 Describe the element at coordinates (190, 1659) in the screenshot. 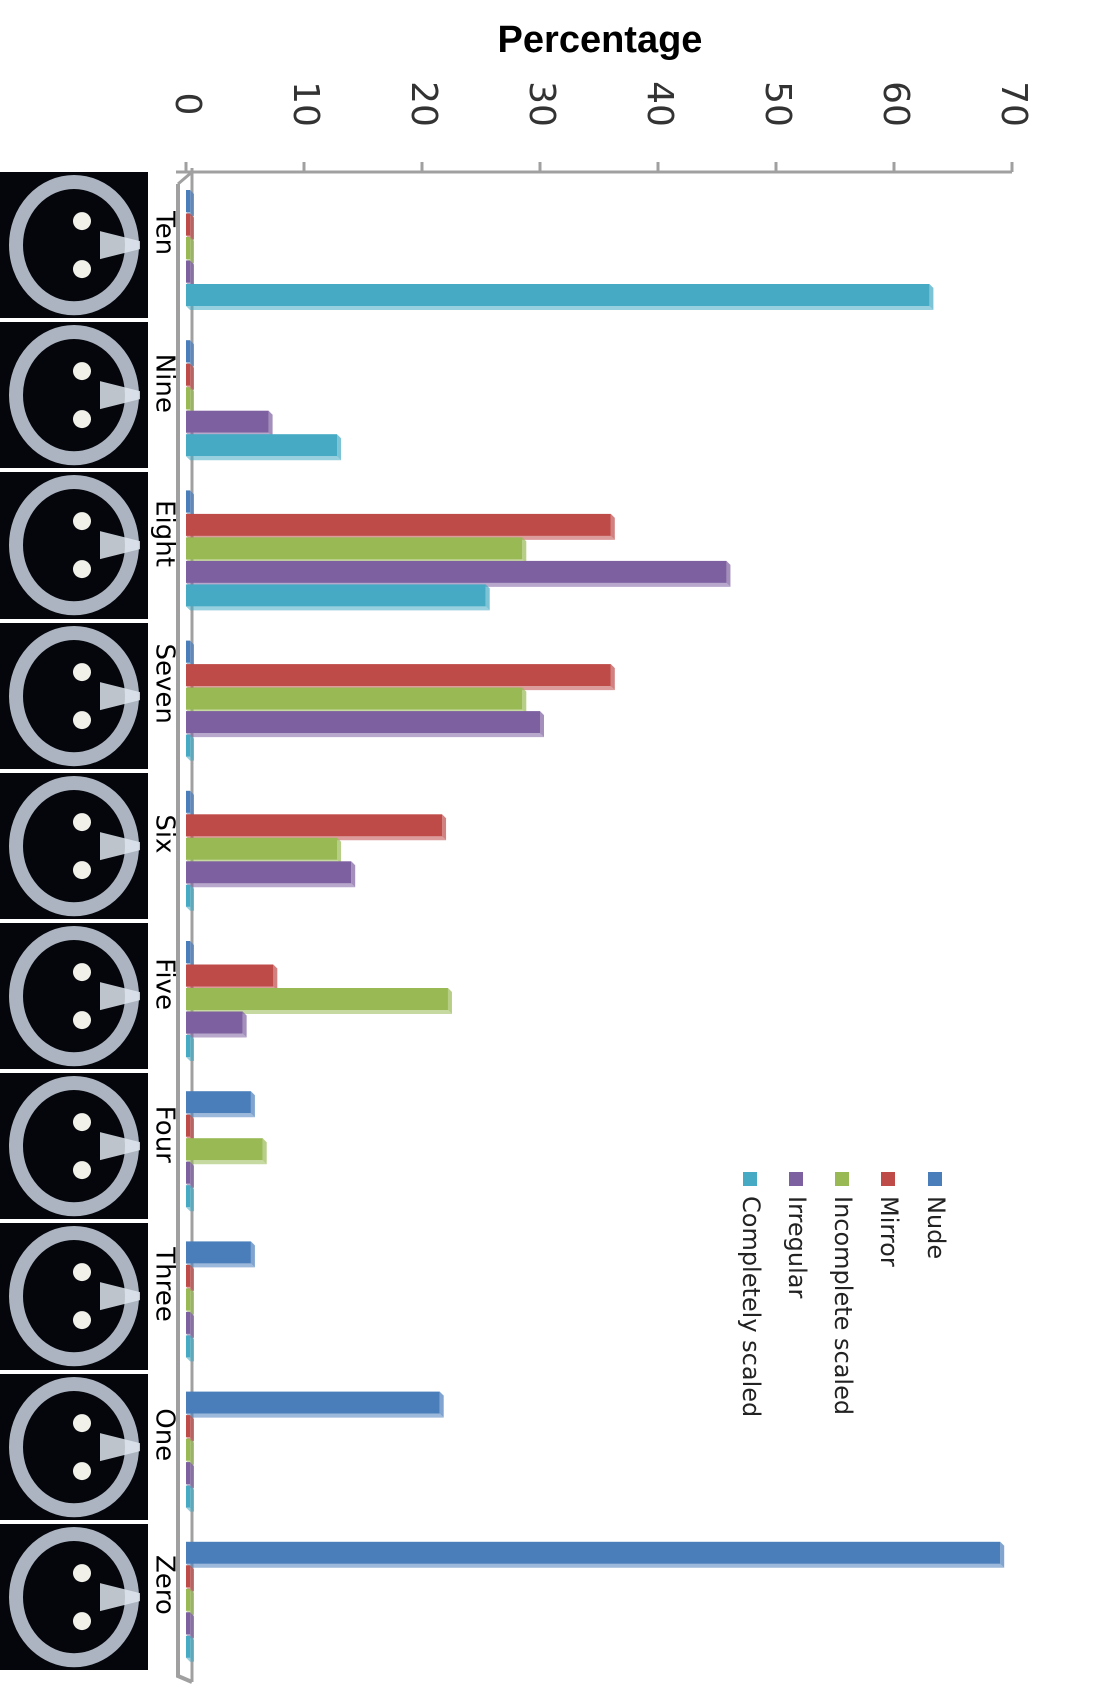

I see `bar-depth-zero-completely-scaled` at that location.